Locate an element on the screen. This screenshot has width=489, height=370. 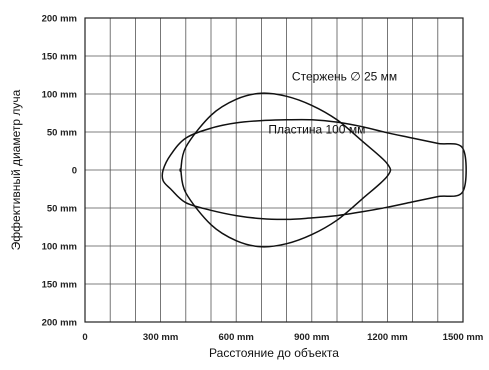
y-tick-label: 0 is located at coordinates (74, 171).